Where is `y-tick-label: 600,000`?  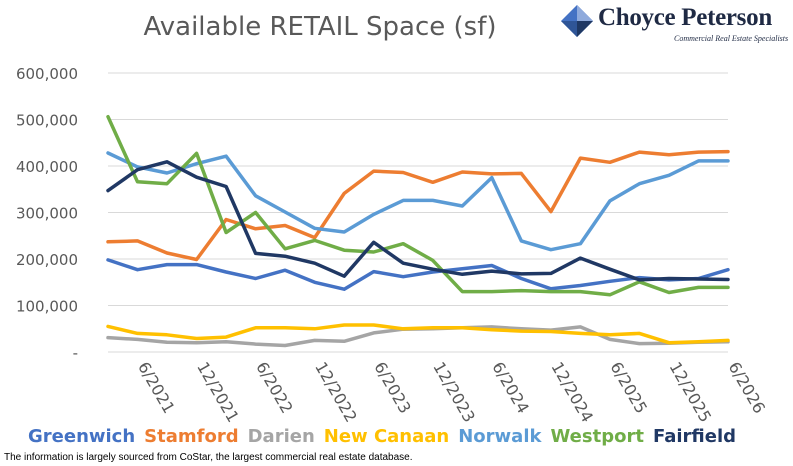
y-tick-label: 600,000 is located at coordinates (47, 74).